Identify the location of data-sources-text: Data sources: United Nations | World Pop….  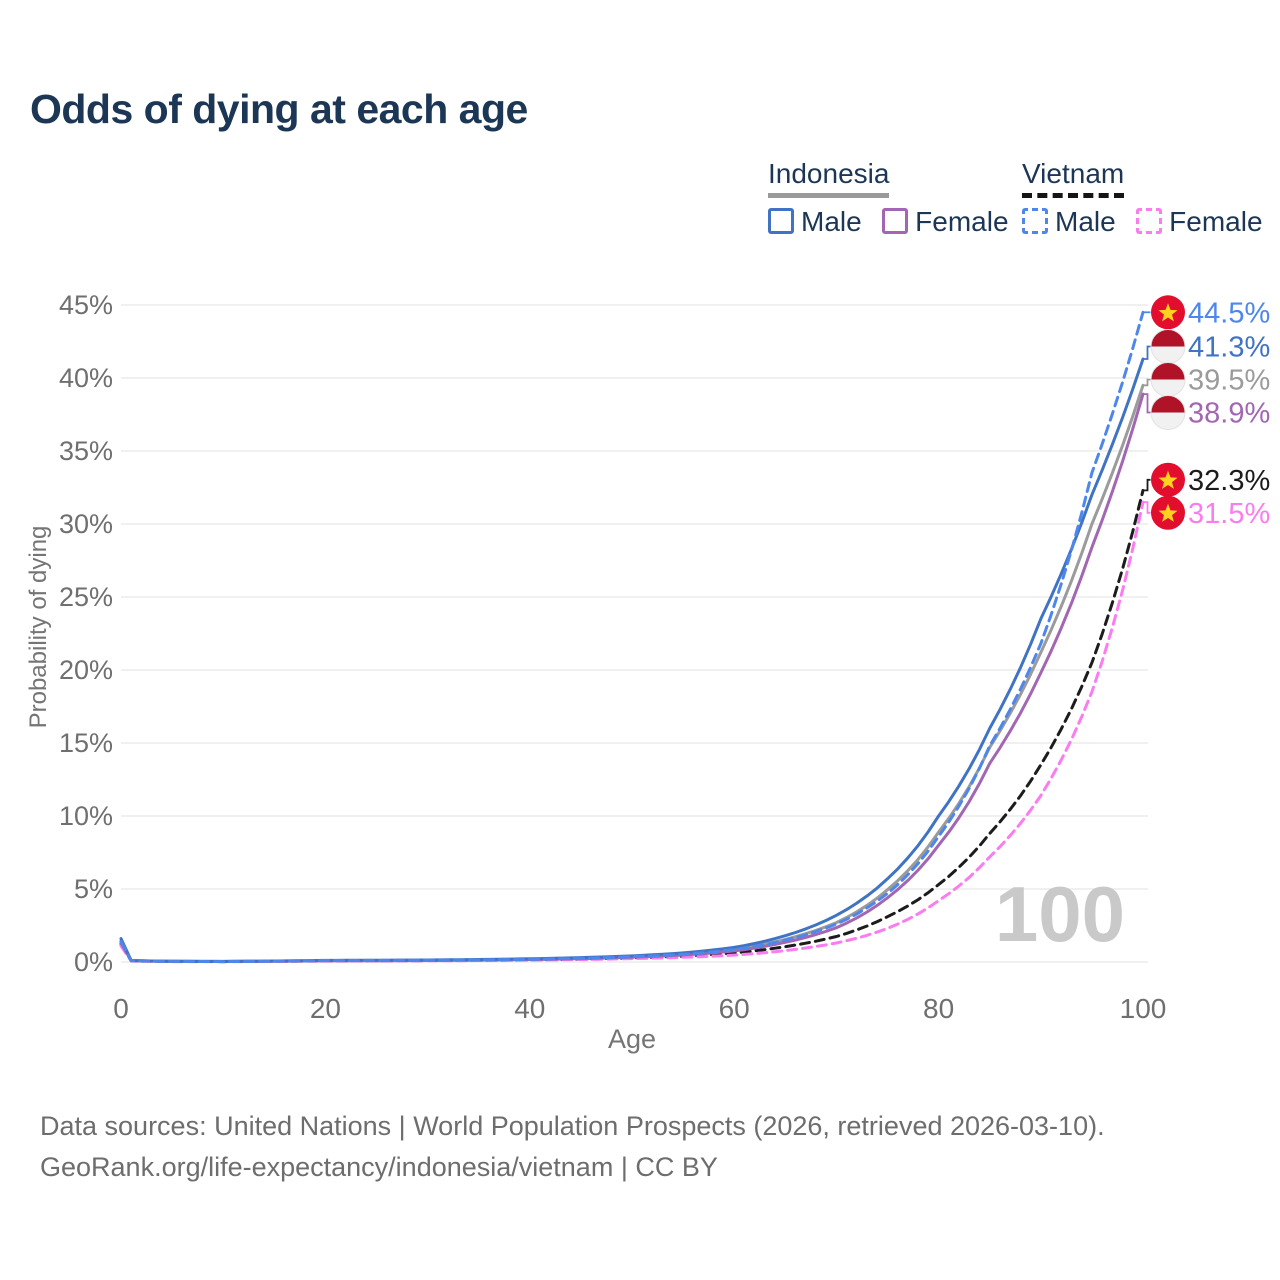
(572, 1126).